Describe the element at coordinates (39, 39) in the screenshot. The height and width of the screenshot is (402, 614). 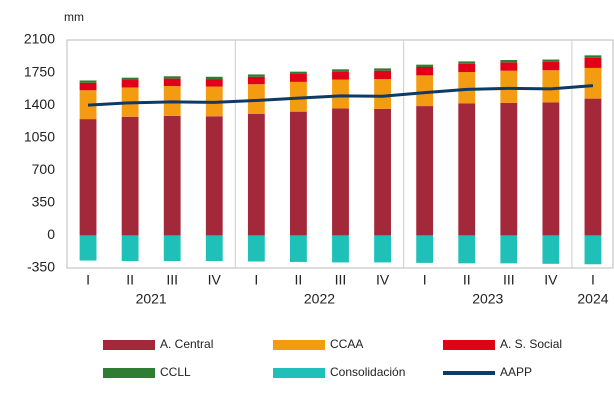
I see `y-tick-label: 2100` at that location.